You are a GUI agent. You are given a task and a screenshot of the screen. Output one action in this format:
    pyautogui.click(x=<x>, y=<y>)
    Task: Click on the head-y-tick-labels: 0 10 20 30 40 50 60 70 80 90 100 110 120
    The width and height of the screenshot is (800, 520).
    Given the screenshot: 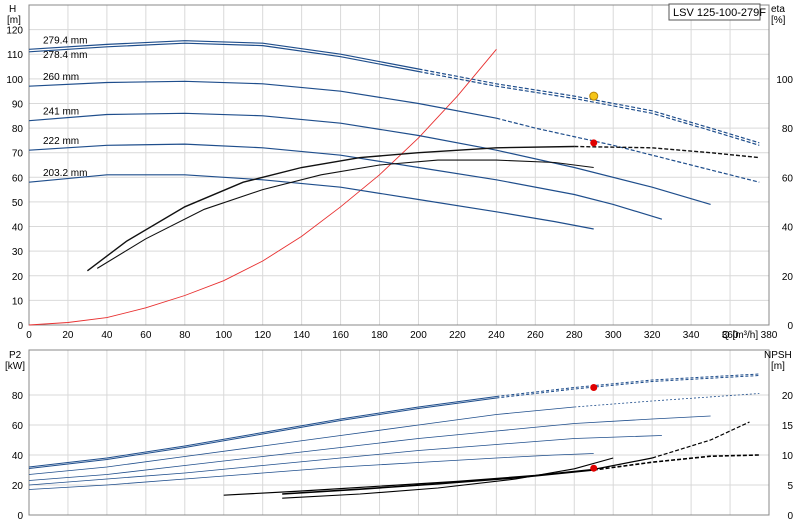 What is the action you would take?
    pyautogui.click(x=14, y=179)
    